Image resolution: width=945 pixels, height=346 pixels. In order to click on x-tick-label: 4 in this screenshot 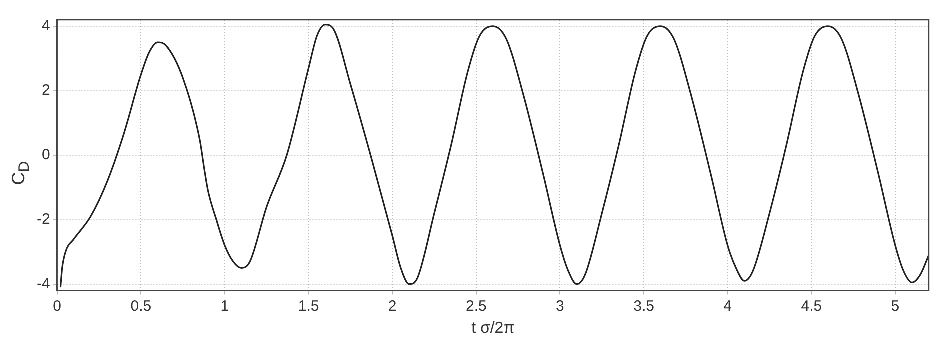, I will do `click(728, 306)`.